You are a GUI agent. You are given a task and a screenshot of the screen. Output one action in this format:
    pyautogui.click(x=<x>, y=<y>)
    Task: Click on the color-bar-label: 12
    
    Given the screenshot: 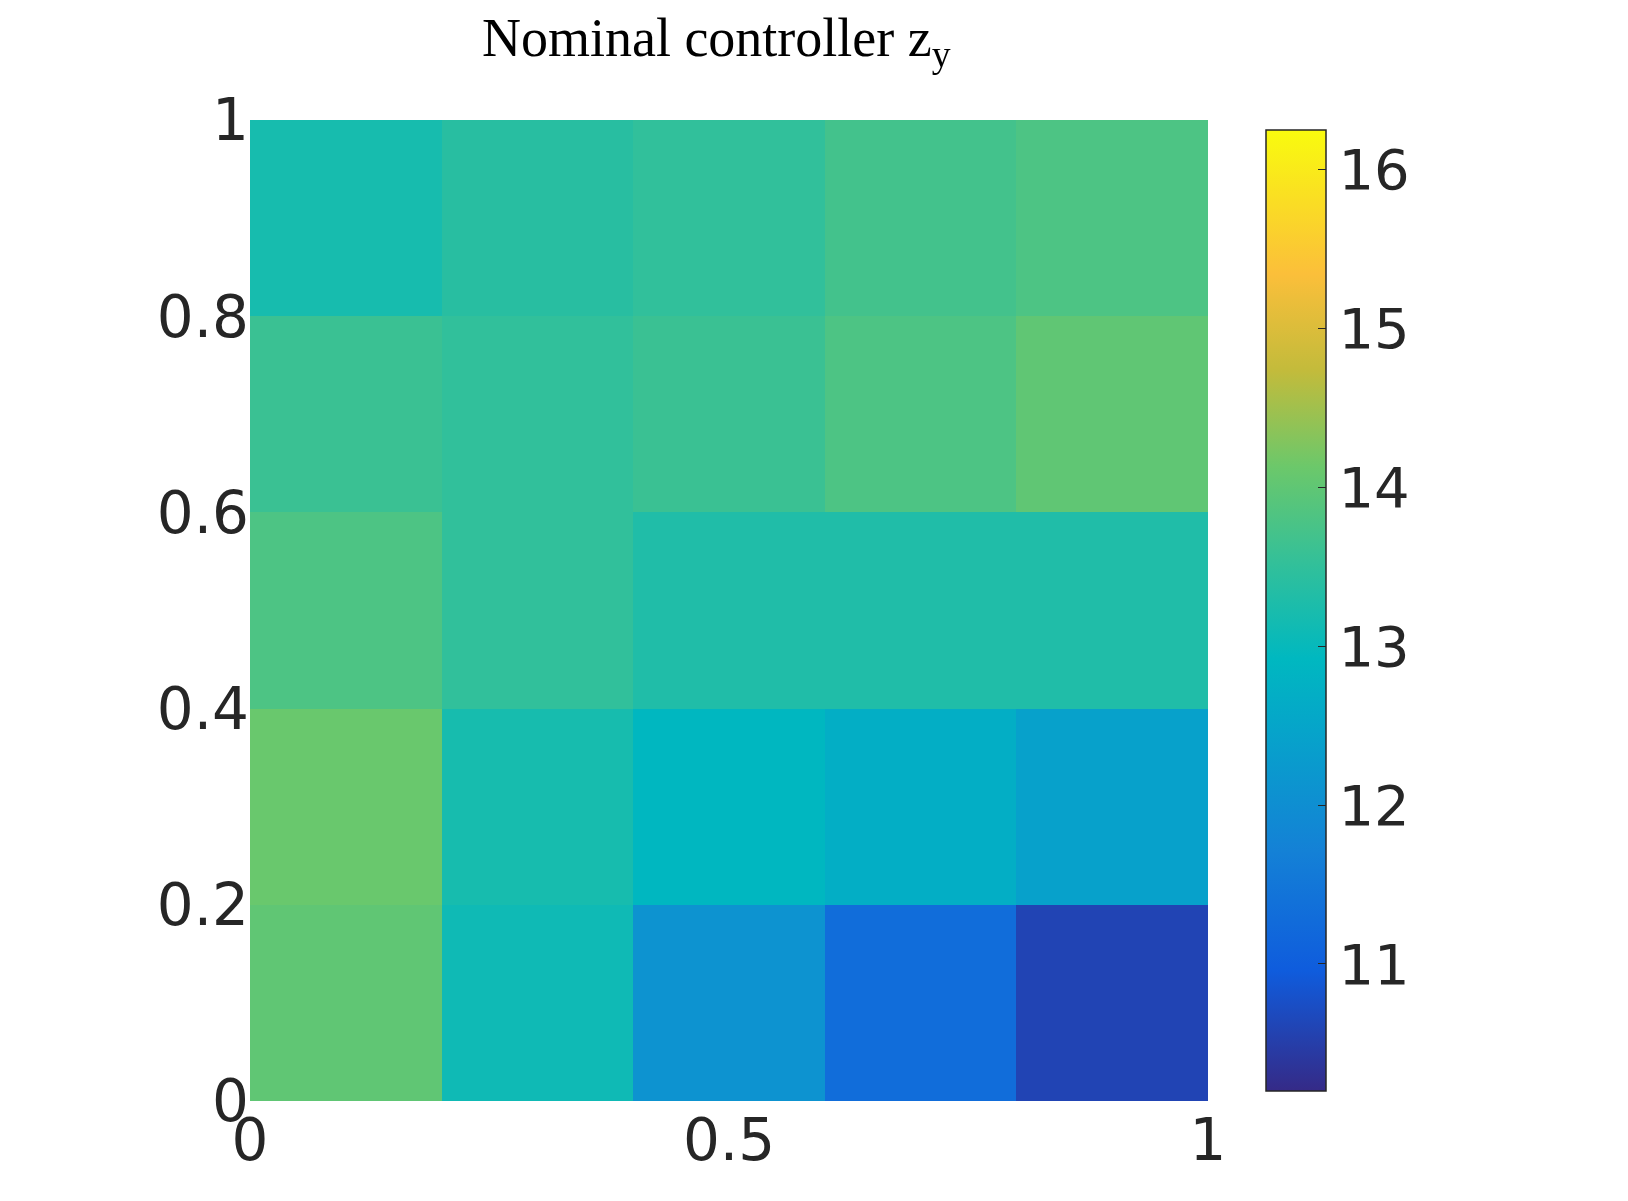 What is the action you would take?
    pyautogui.click(x=1374, y=805)
    